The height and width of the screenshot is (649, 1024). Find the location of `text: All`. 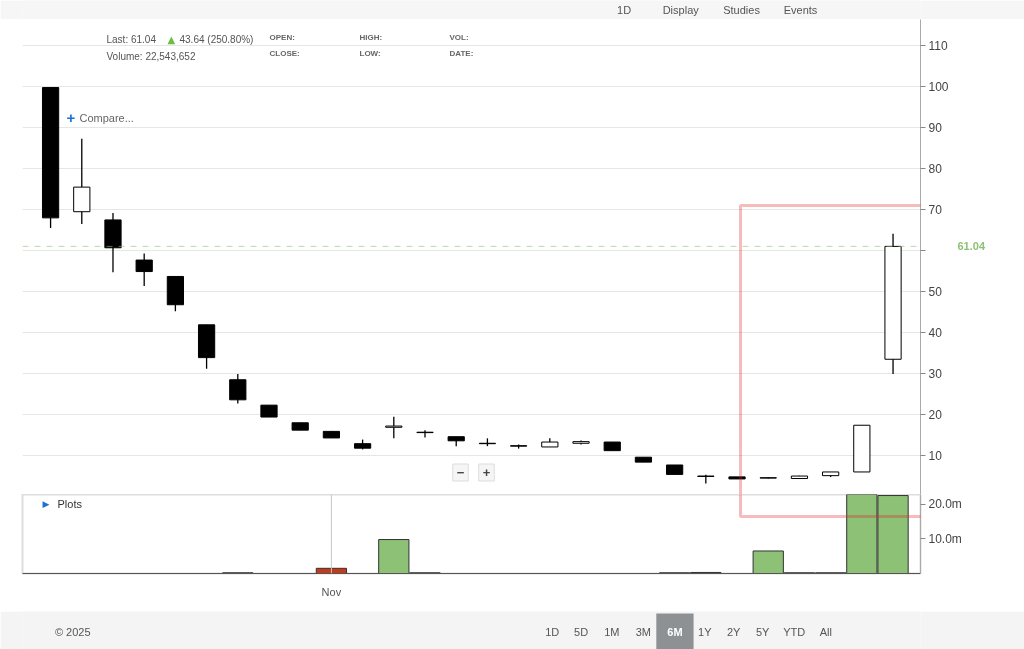

text: All is located at coordinates (825, 631).